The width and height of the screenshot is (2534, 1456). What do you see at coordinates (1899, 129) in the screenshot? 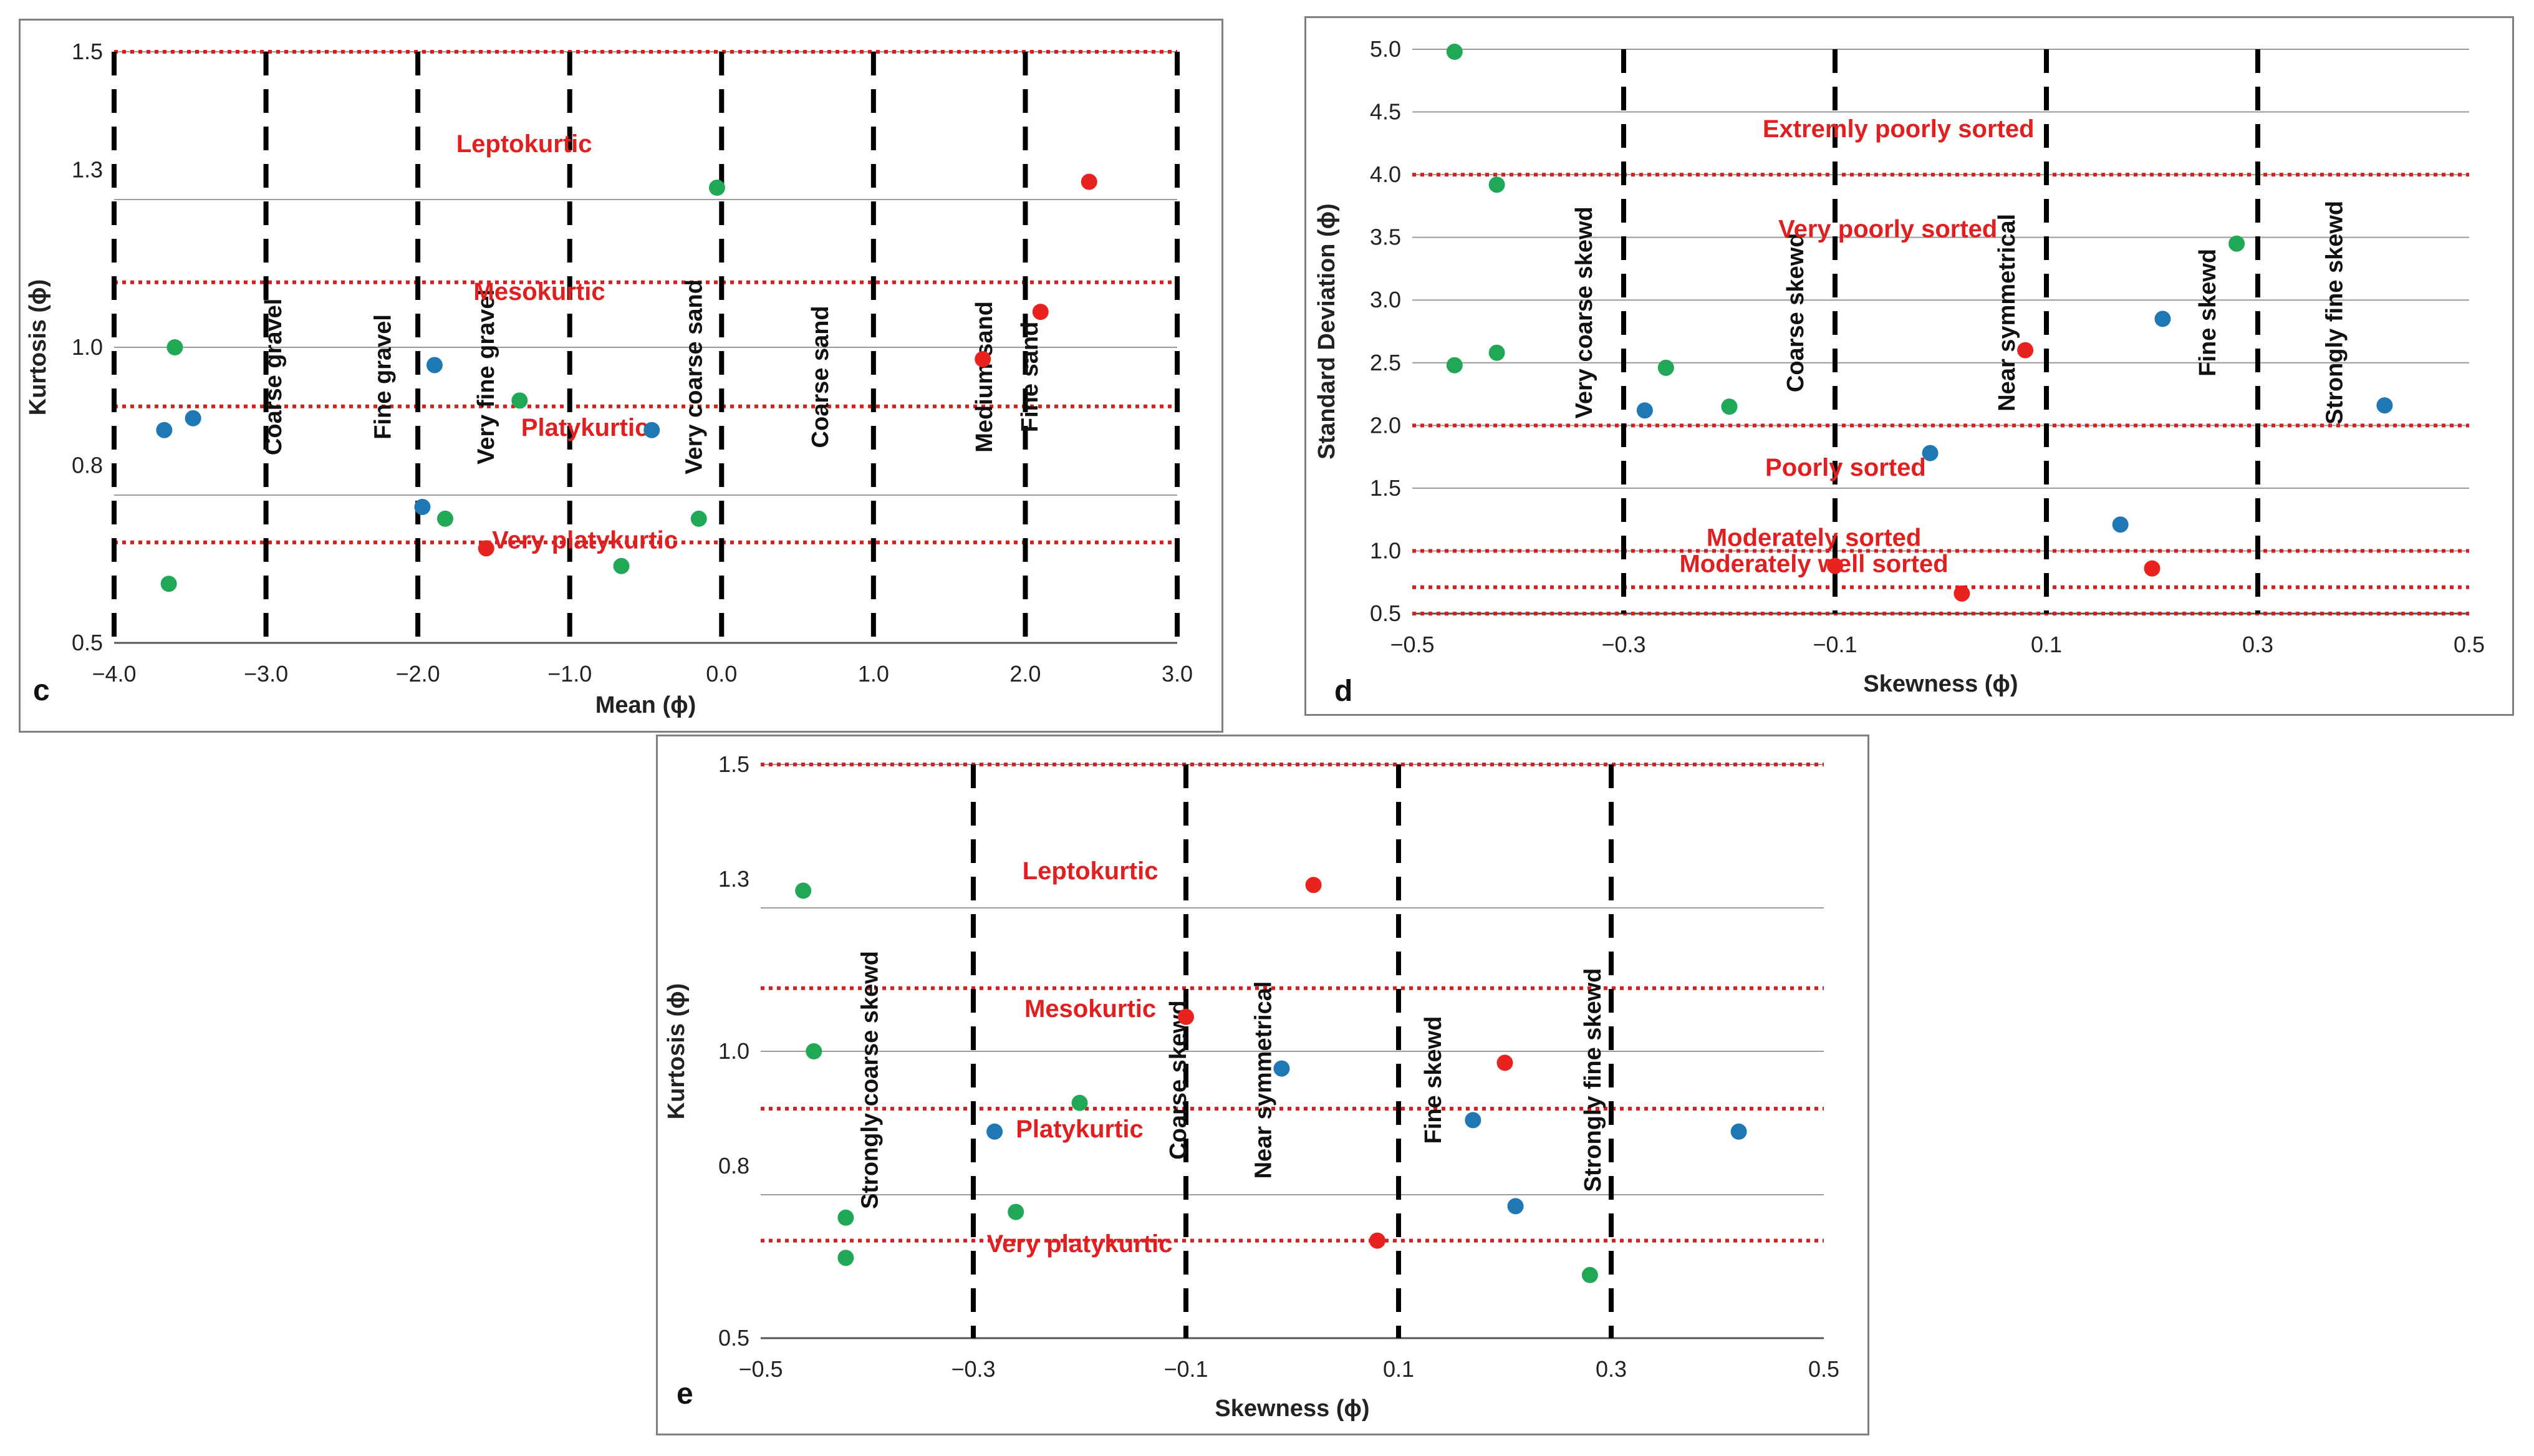
I see `zone-label: Extremly poorly sorted` at bounding box center [1899, 129].